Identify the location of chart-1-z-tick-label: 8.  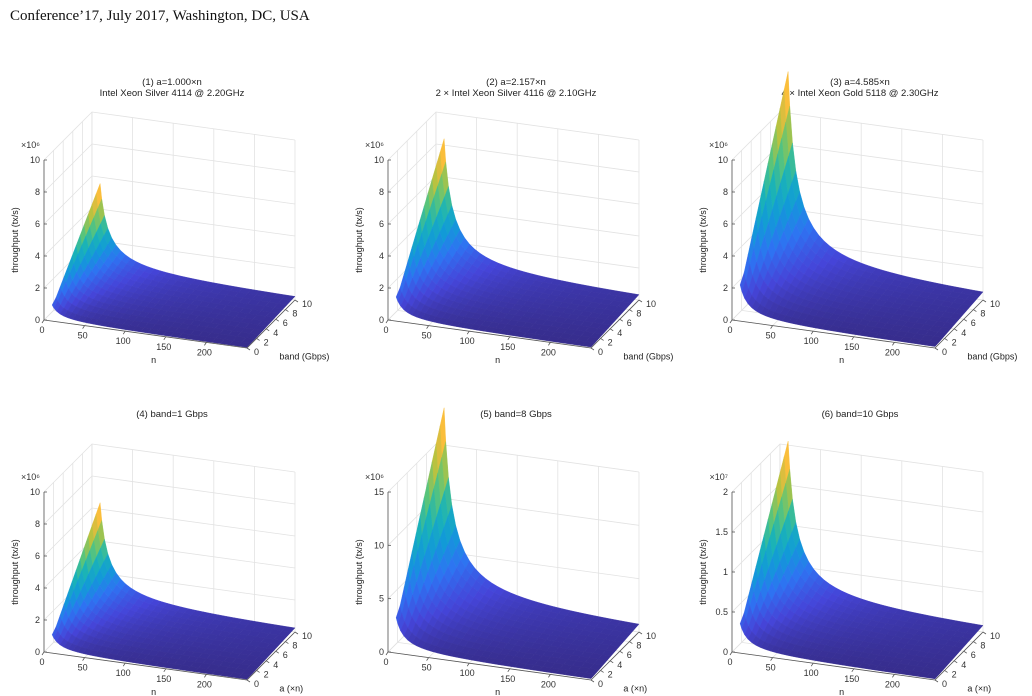
(37, 192).